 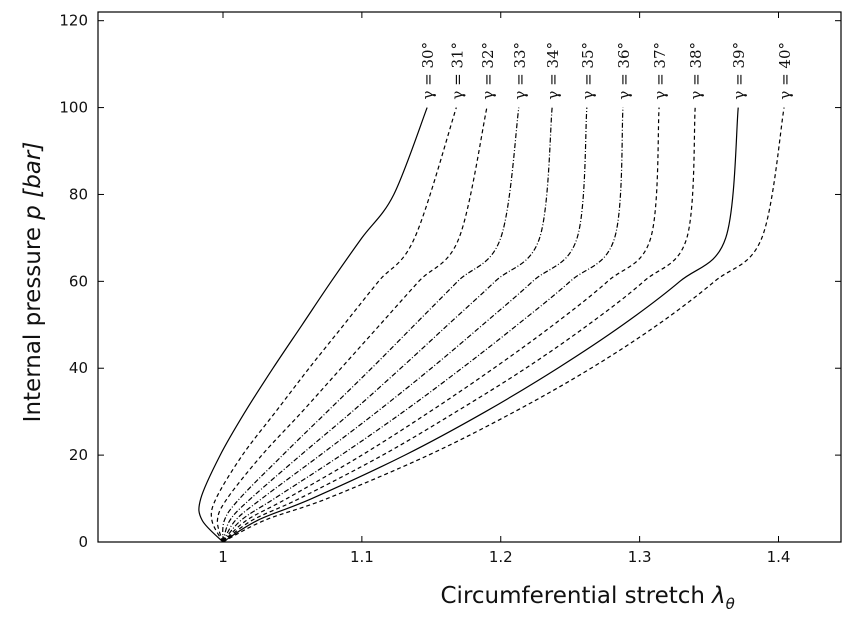 What do you see at coordinates (362, 557) in the screenshot?
I see `x-tick-label: 1.1` at bounding box center [362, 557].